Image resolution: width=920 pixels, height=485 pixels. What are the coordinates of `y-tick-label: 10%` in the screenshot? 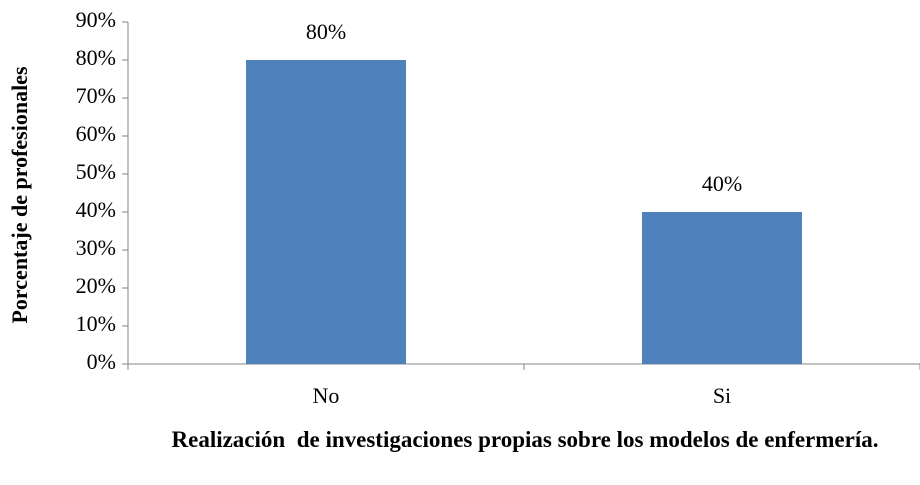 It's located at (96, 323).